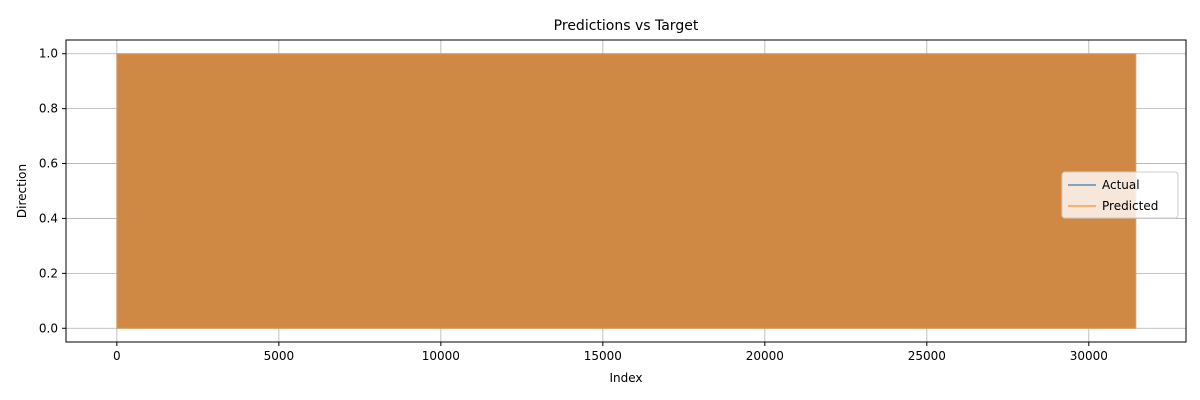 The height and width of the screenshot is (400, 1200). Describe the element at coordinates (1121, 185) in the screenshot. I see `legend-label-actual: Actual` at that location.